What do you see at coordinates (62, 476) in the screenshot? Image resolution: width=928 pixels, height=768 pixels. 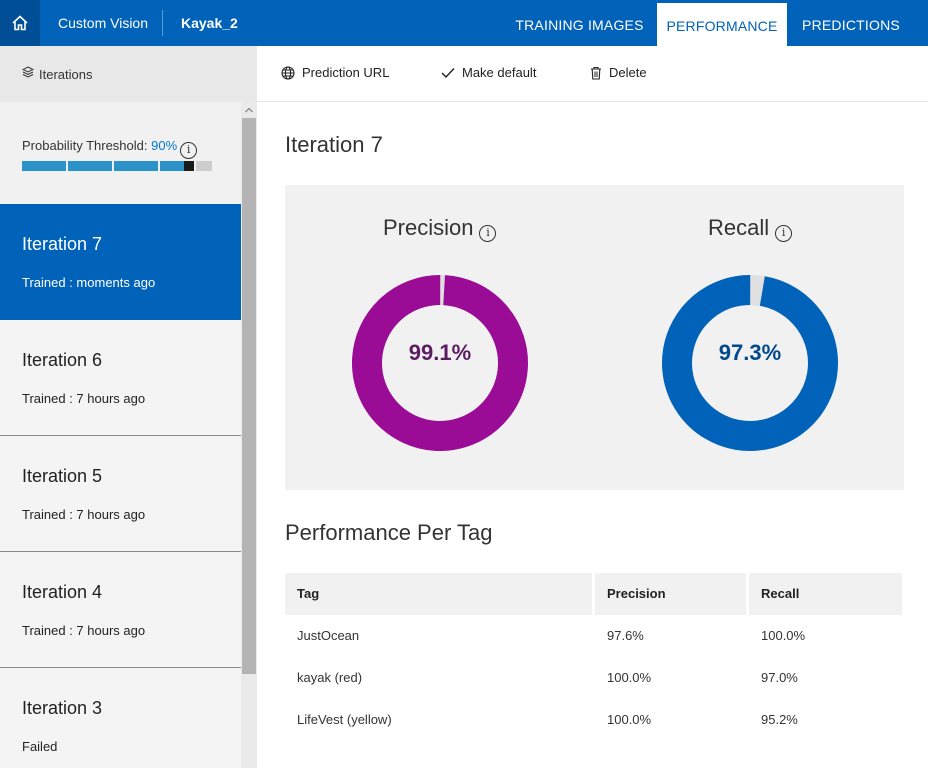 I see `iteration-title: Iteration 5` at bounding box center [62, 476].